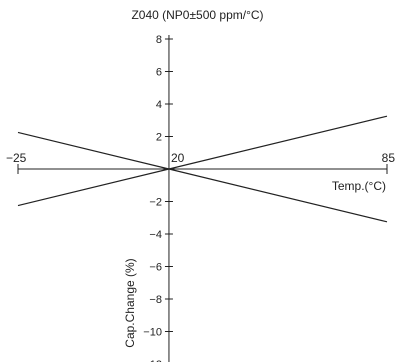 The width and height of the screenshot is (395, 362). What do you see at coordinates (152, 333) in the screenshot?
I see `y-tick-label: −10` at bounding box center [152, 333].